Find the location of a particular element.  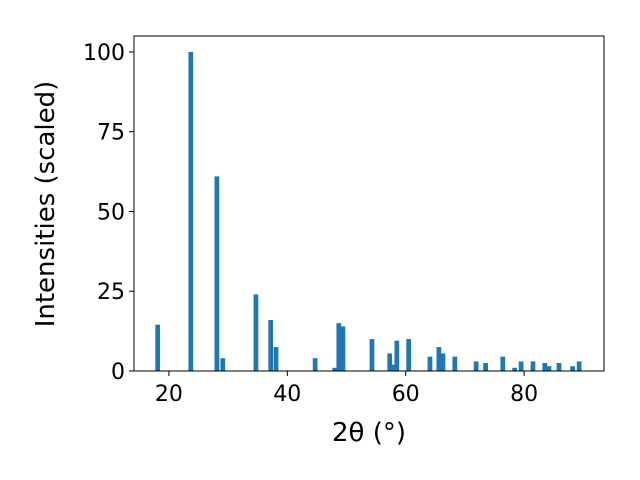

y-tick-label: 50 is located at coordinates (111, 212).